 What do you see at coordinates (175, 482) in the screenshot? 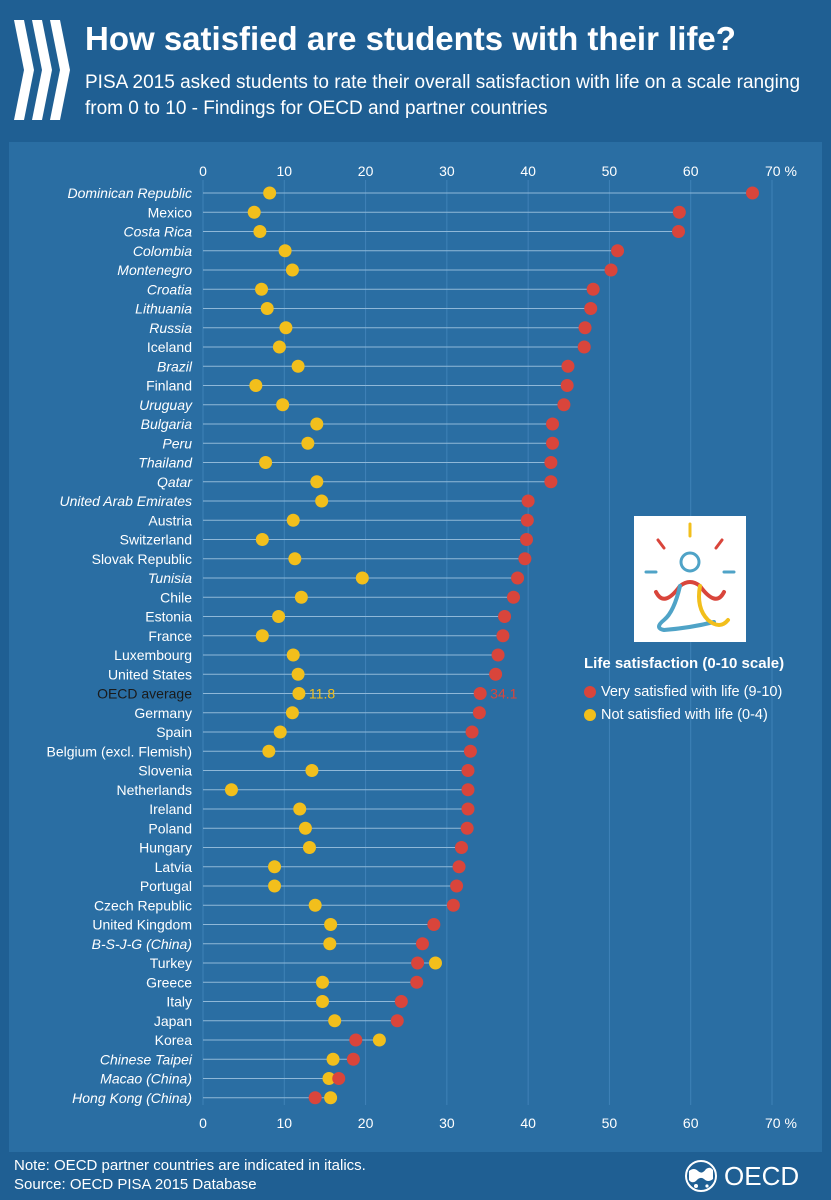
I see `country-label: Qatar` at bounding box center [175, 482].